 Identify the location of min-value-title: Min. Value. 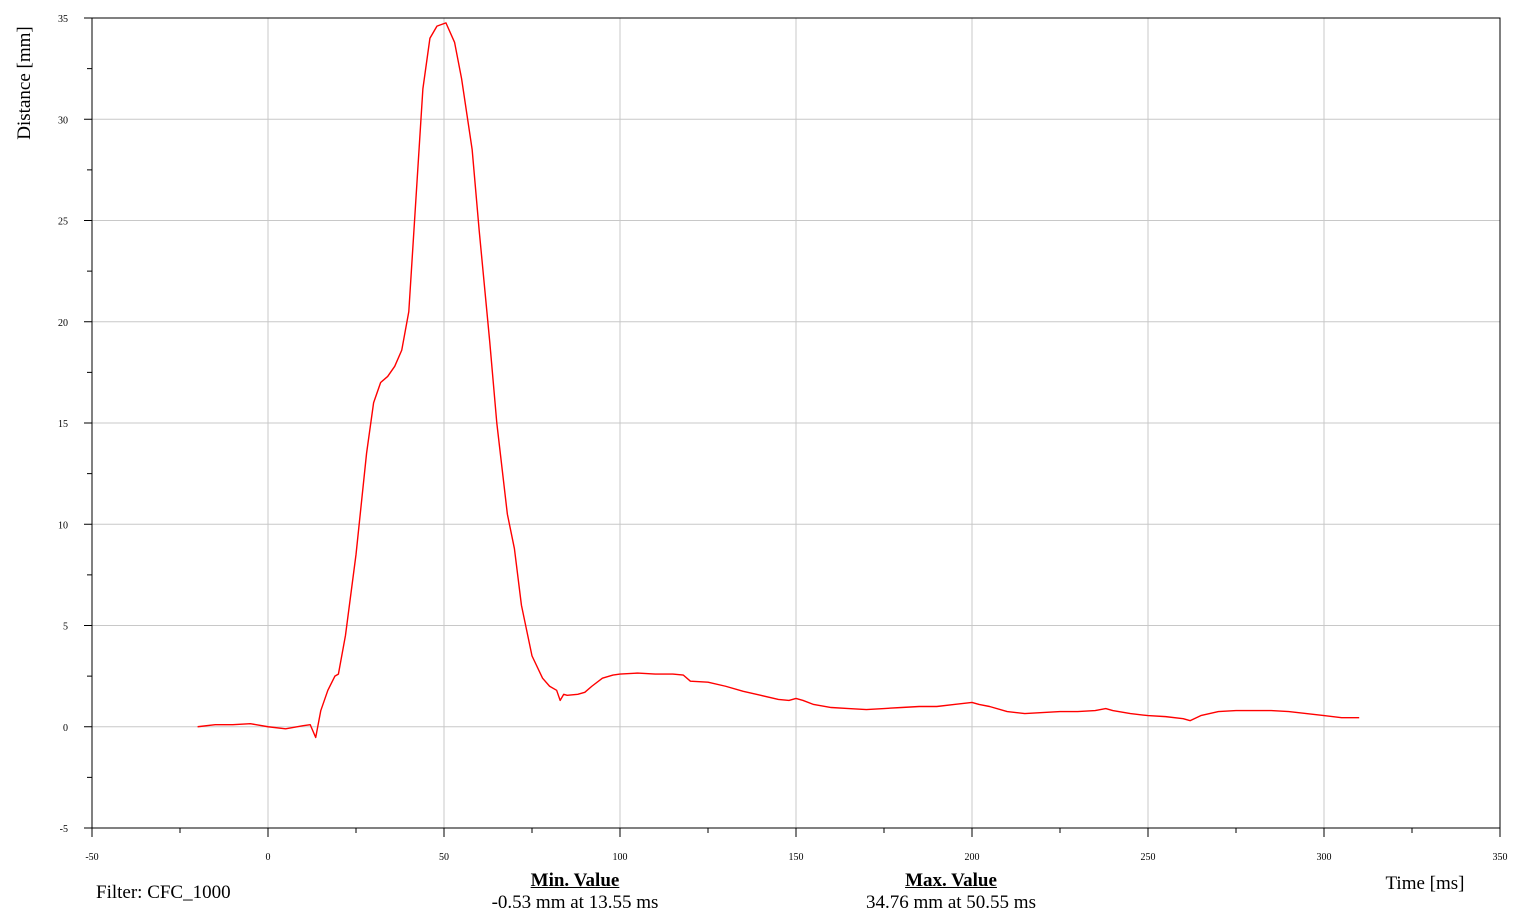
(575, 880).